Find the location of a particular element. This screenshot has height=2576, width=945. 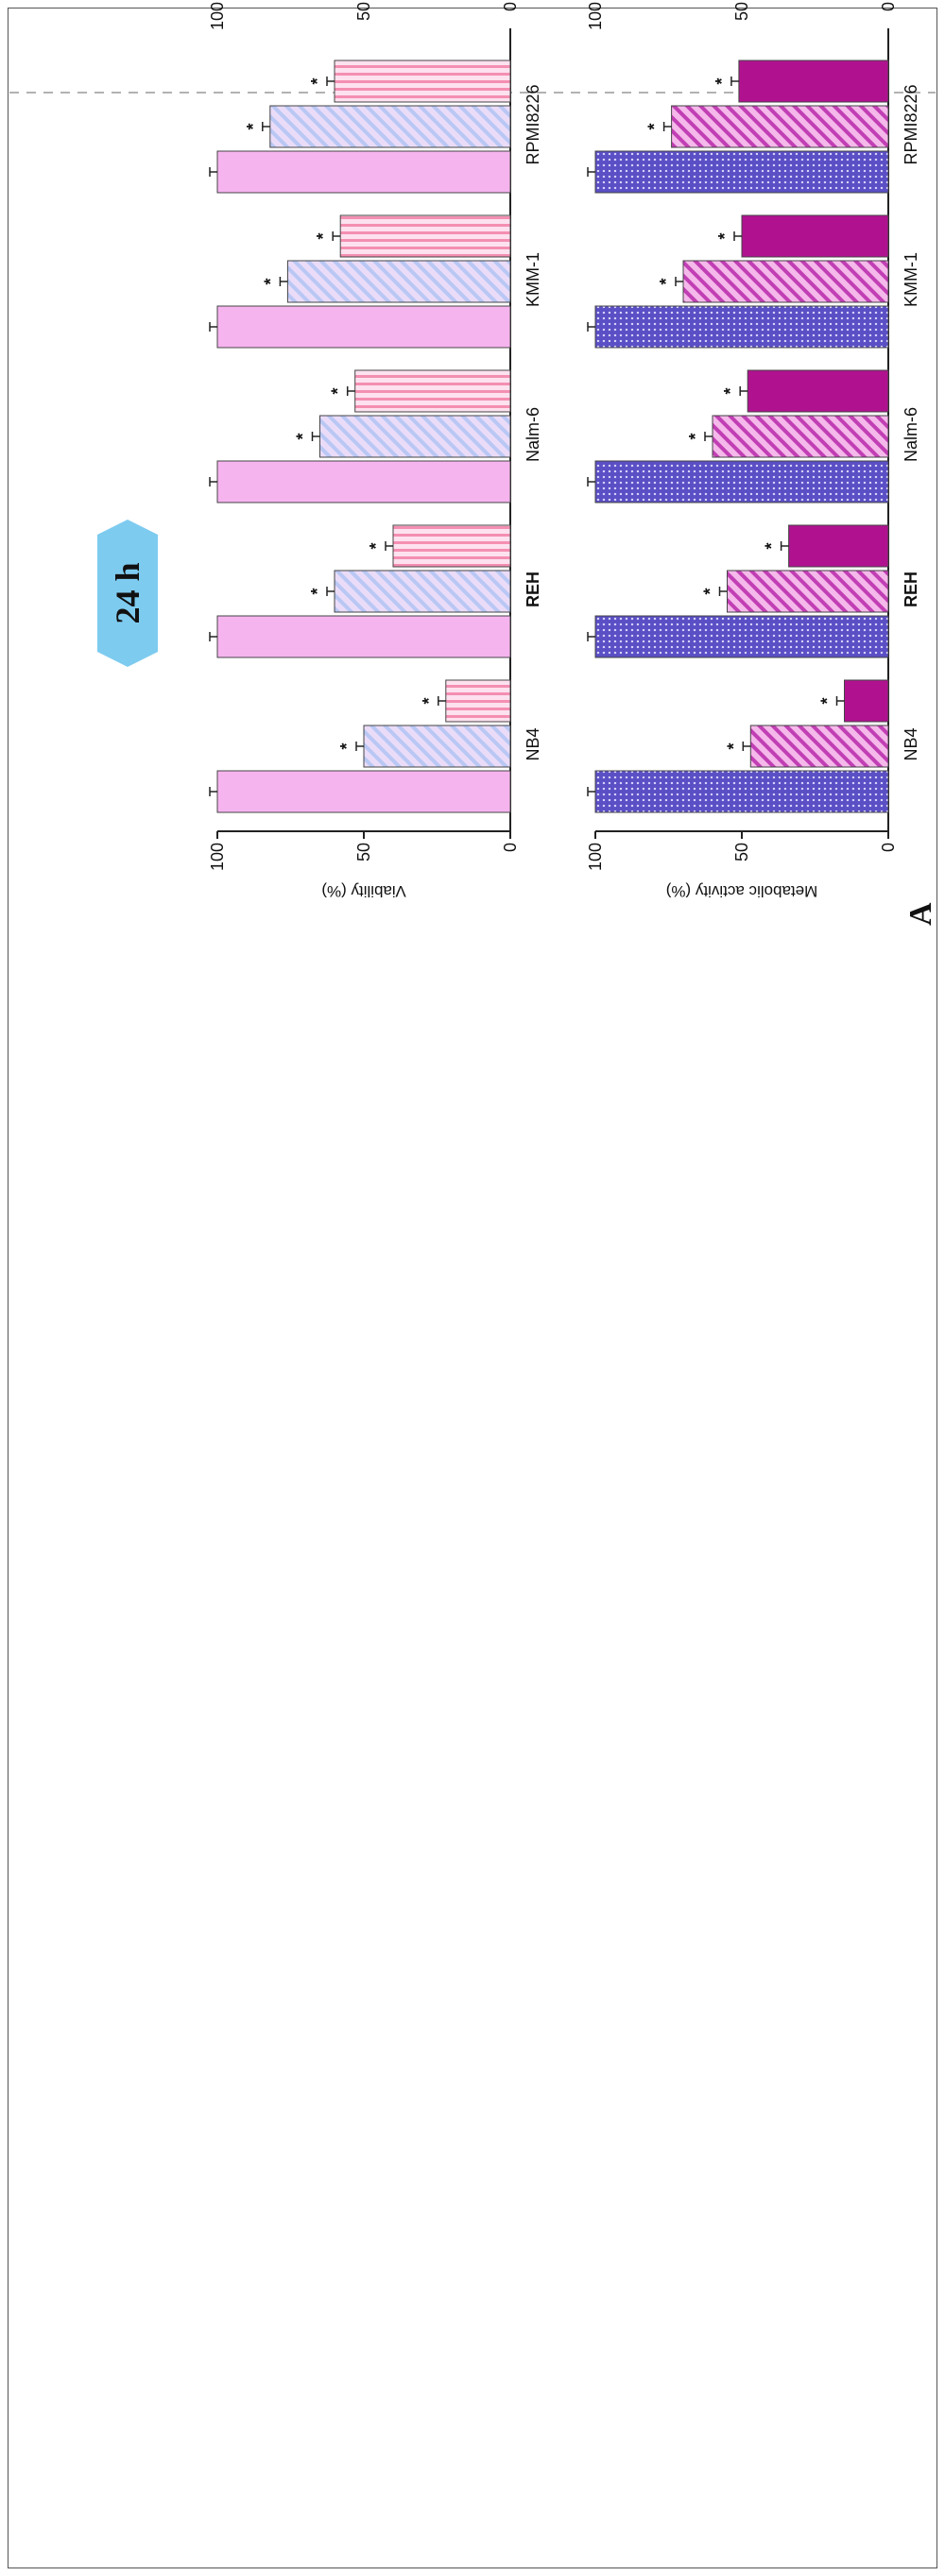

y-axis-label: Viability (%) is located at coordinates (363, 891).